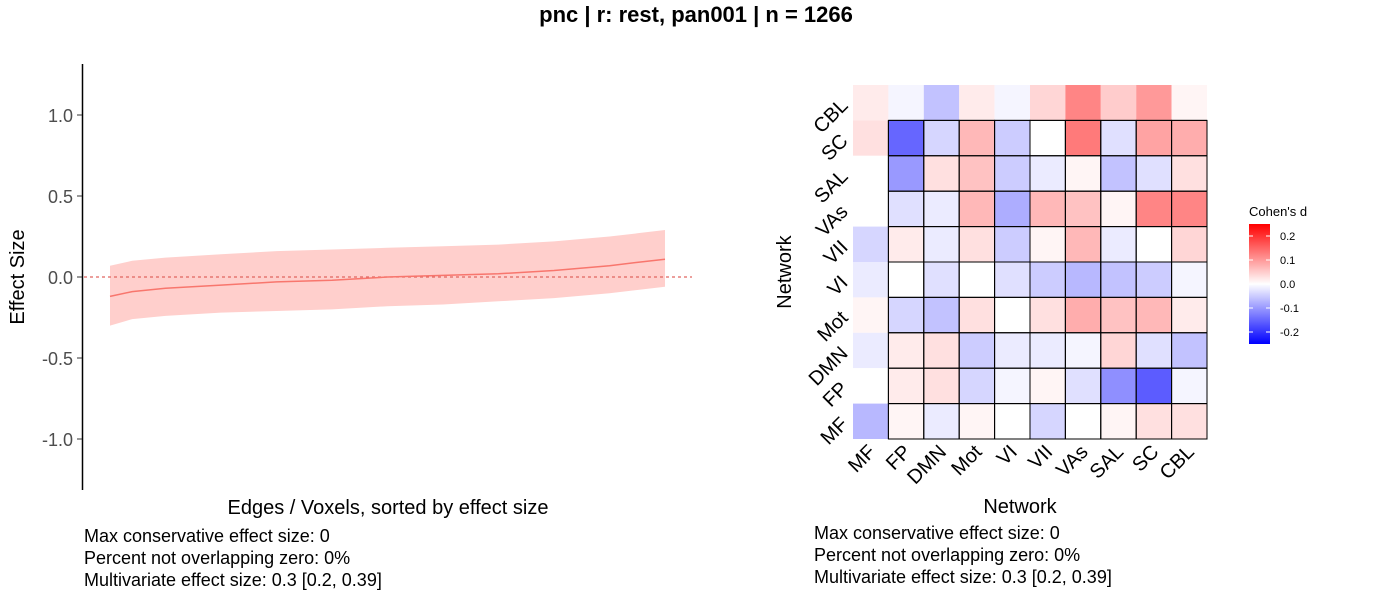 This screenshot has width=1400, height=600. I want to click on y-axis-title: Effect Size, so click(18, 276).